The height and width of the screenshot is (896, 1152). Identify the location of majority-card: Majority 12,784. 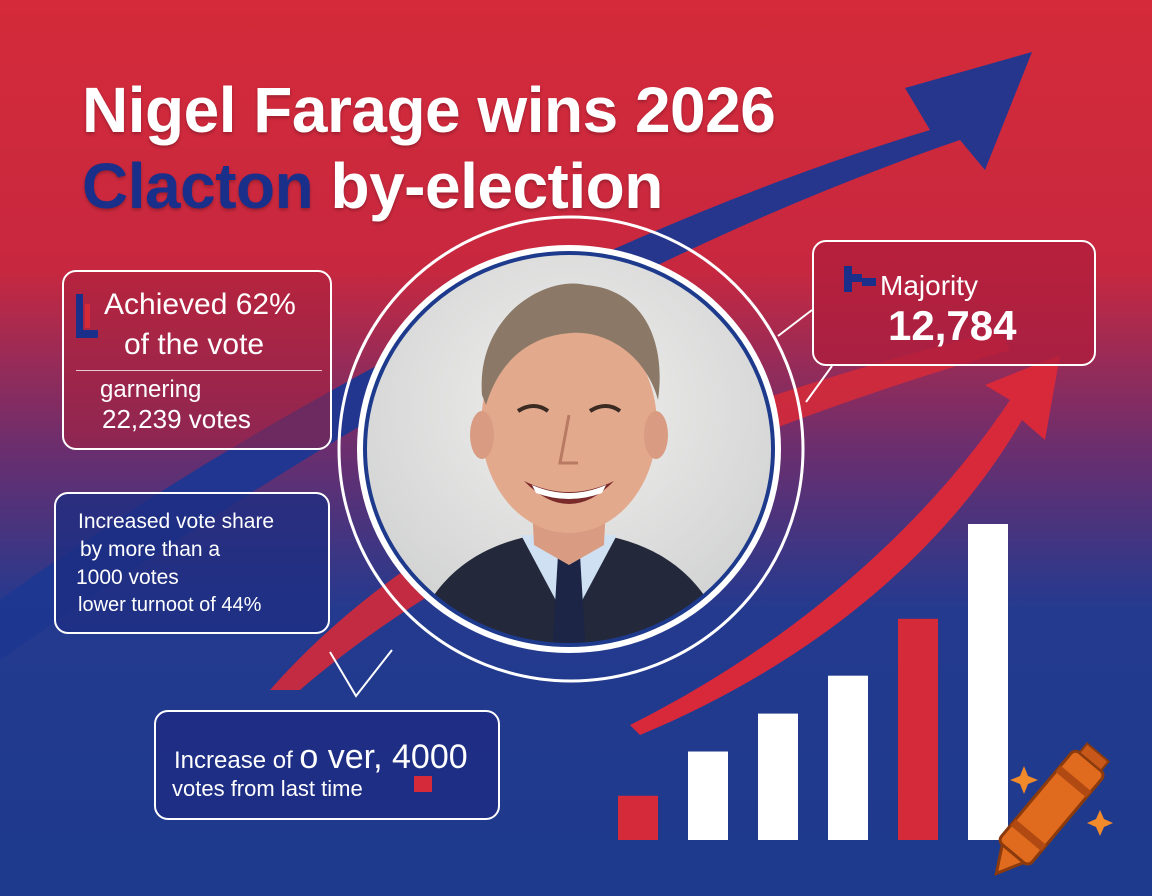
(954, 303).